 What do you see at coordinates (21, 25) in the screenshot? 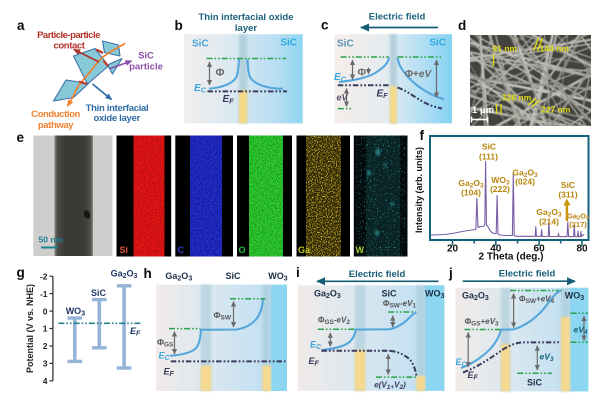
I see `svg-text: a` at bounding box center [21, 25].